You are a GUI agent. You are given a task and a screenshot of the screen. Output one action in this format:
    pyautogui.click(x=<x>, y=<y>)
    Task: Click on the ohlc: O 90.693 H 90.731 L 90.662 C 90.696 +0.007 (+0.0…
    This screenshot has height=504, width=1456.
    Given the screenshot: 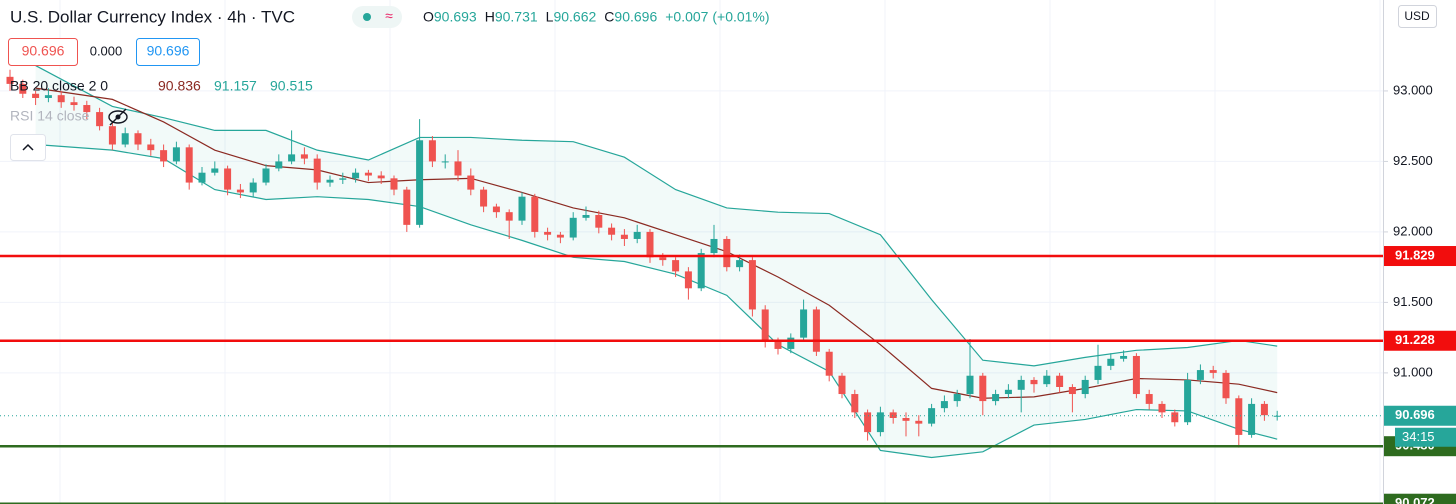 What is the action you would take?
    pyautogui.click(x=596, y=17)
    